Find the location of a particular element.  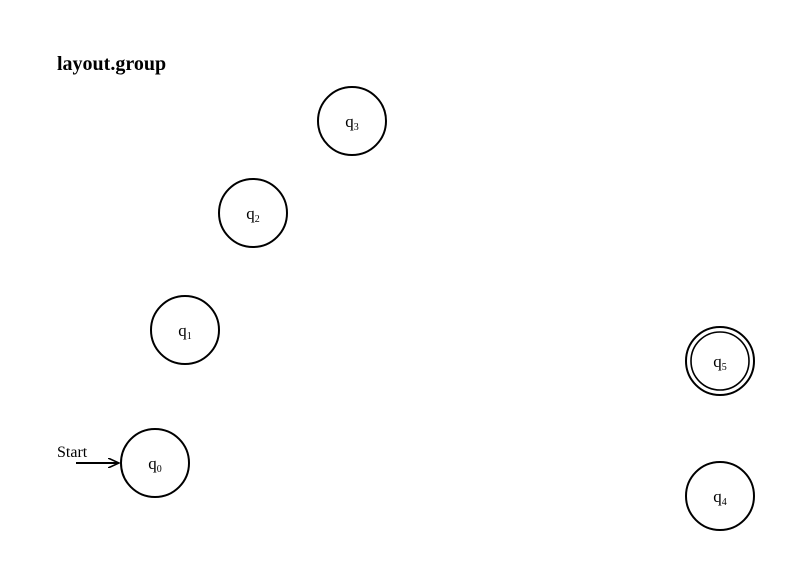

state-label-q2: q2 is located at coordinates (253, 214).